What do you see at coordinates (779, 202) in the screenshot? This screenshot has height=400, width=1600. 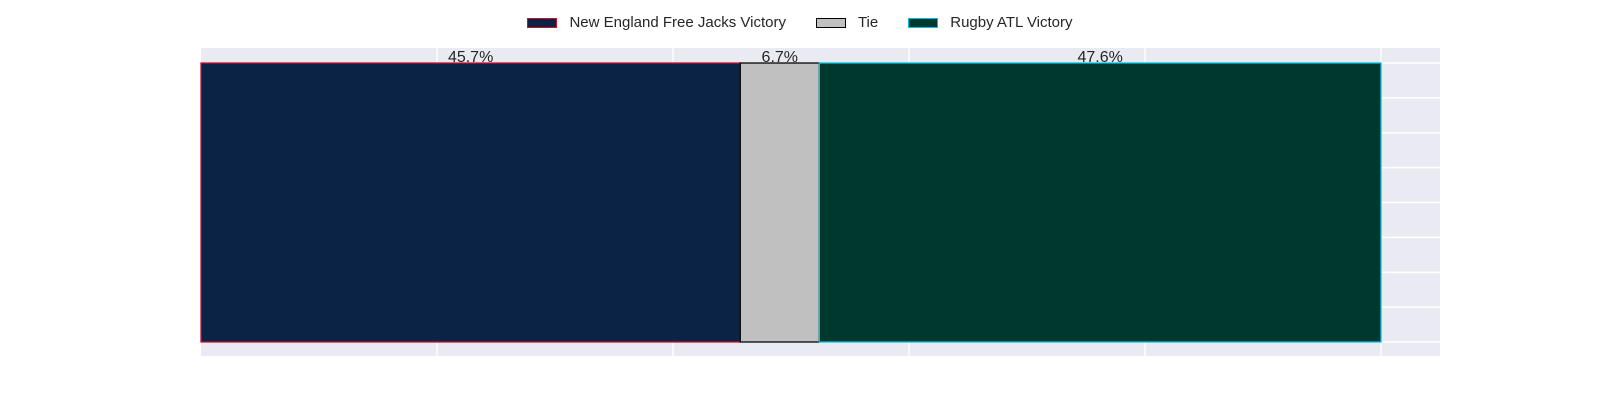 I see `bar-tie` at bounding box center [779, 202].